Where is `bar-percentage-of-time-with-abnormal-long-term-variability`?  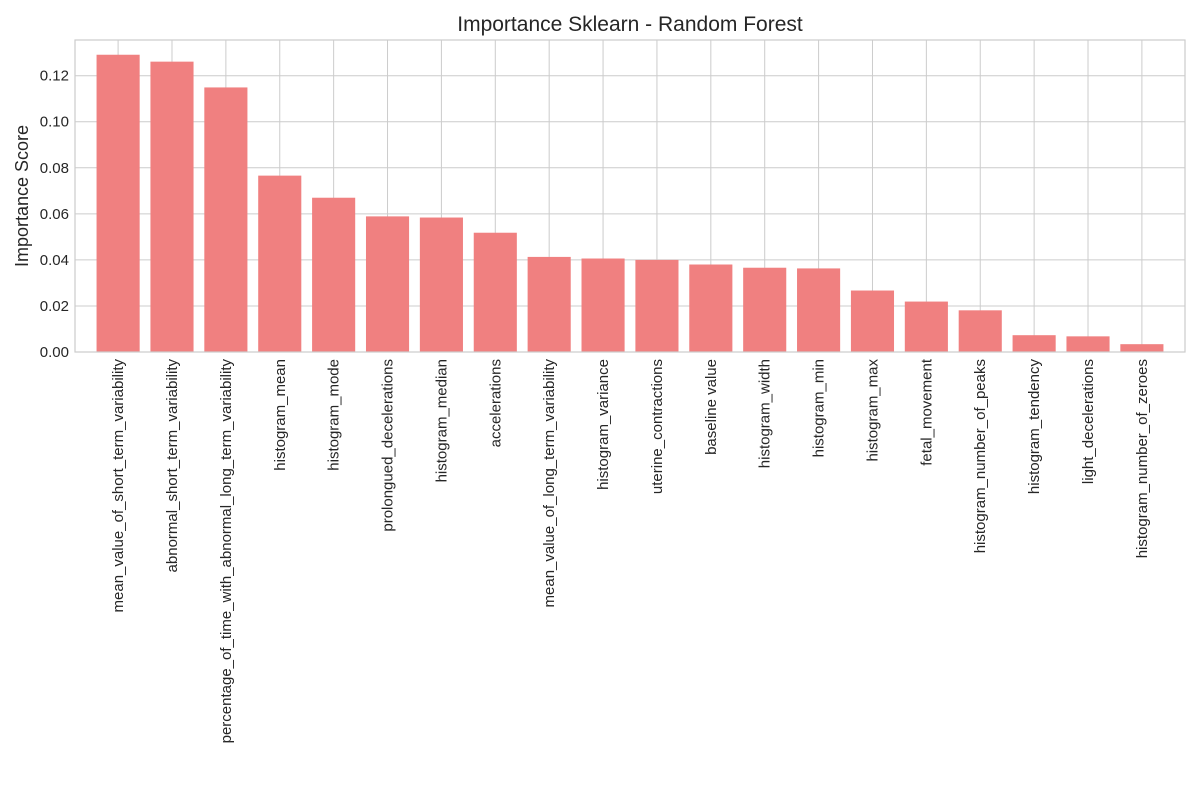
bar-percentage-of-time-with-abnormal-long-term-variability is located at coordinates (226, 219).